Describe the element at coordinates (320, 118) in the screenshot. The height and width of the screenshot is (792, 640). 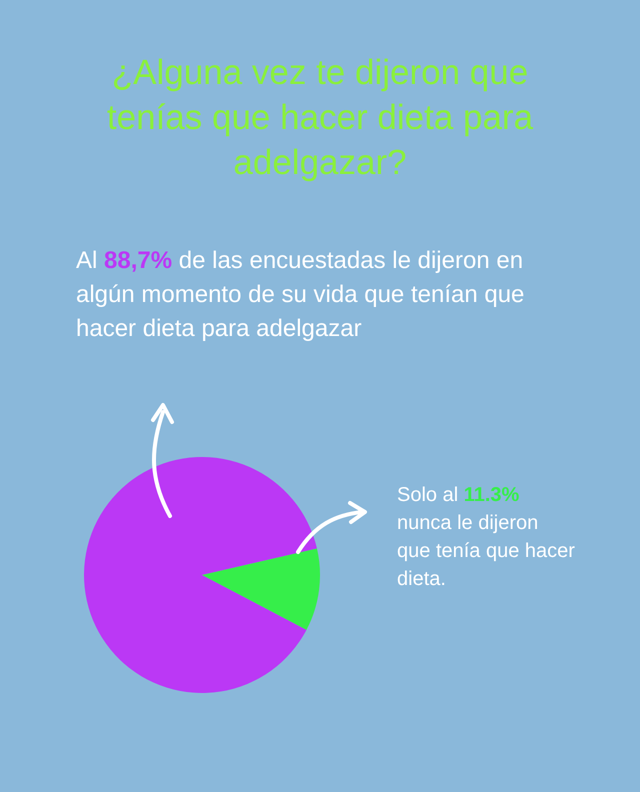
I see `chart-title: ¿Alguna vez te dijeron que tenías que hacer dieta para adelgazar?` at that location.